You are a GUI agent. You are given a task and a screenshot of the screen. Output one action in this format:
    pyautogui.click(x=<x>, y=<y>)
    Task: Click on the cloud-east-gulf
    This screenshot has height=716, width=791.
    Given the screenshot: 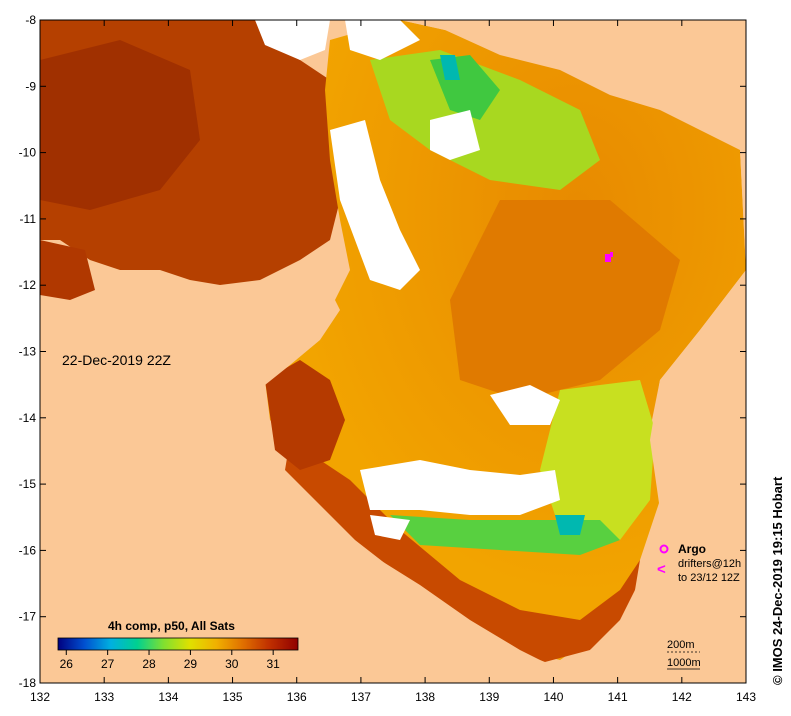 What is the action you would take?
    pyautogui.click(x=525, y=405)
    